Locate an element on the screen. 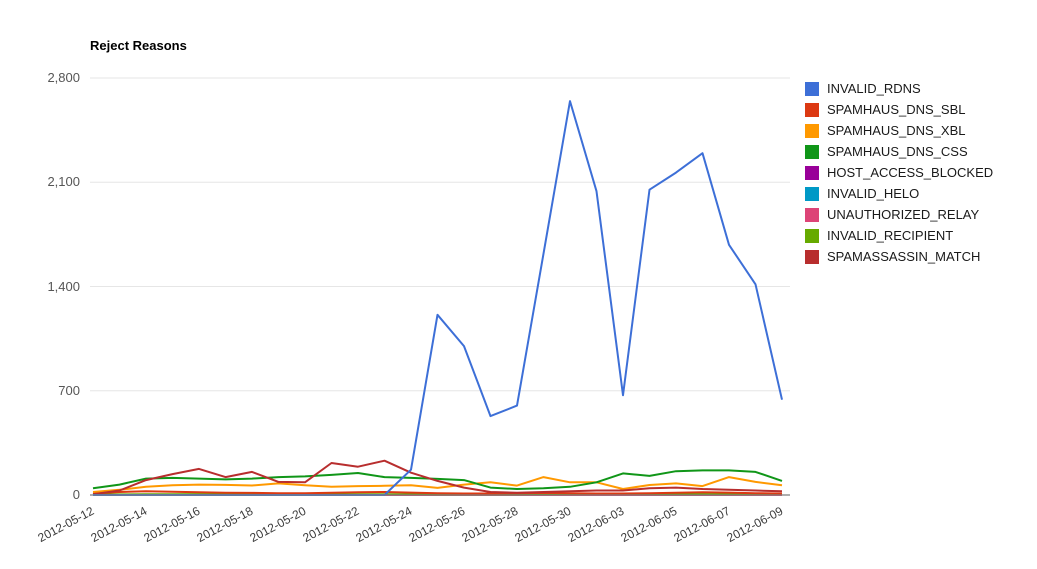  series-line-spamhaus_dns_xbl is located at coordinates (437, 484).